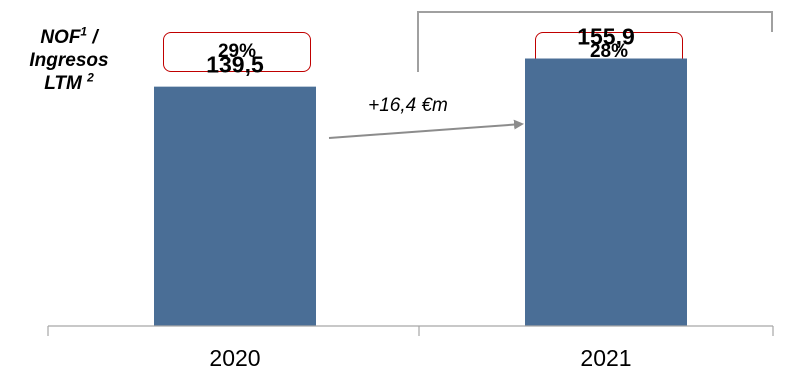 The image size is (788, 374). Describe the element at coordinates (605, 358) in the screenshot. I see `x-tick-label-2021: 2021` at that location.